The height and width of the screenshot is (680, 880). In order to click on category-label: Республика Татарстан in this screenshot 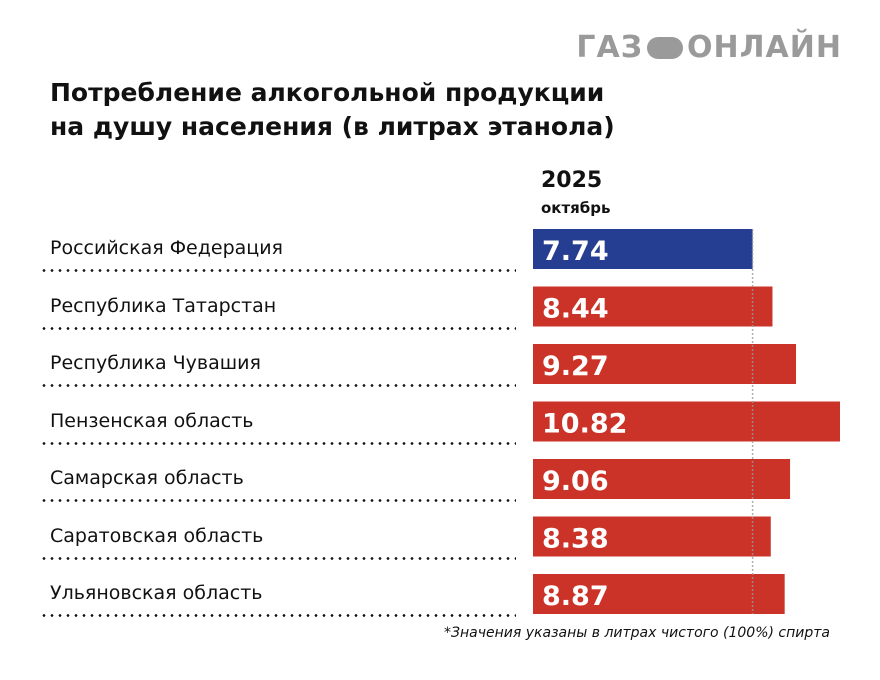, I will do `click(163, 305)`.